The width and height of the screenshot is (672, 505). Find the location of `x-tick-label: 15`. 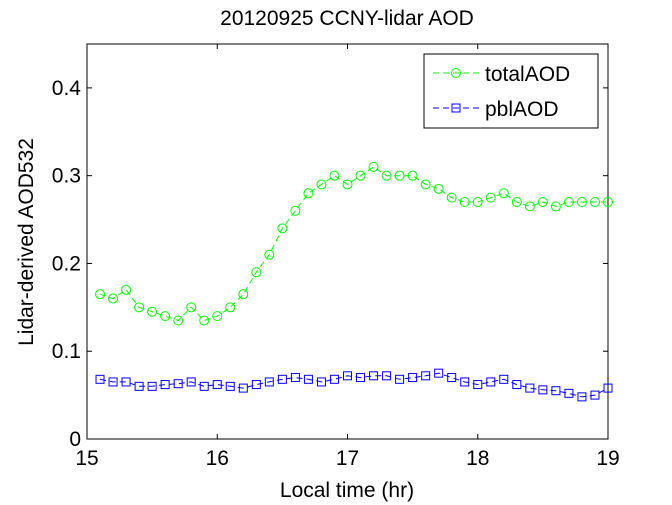

x-tick-label: 15 is located at coordinates (86, 458).